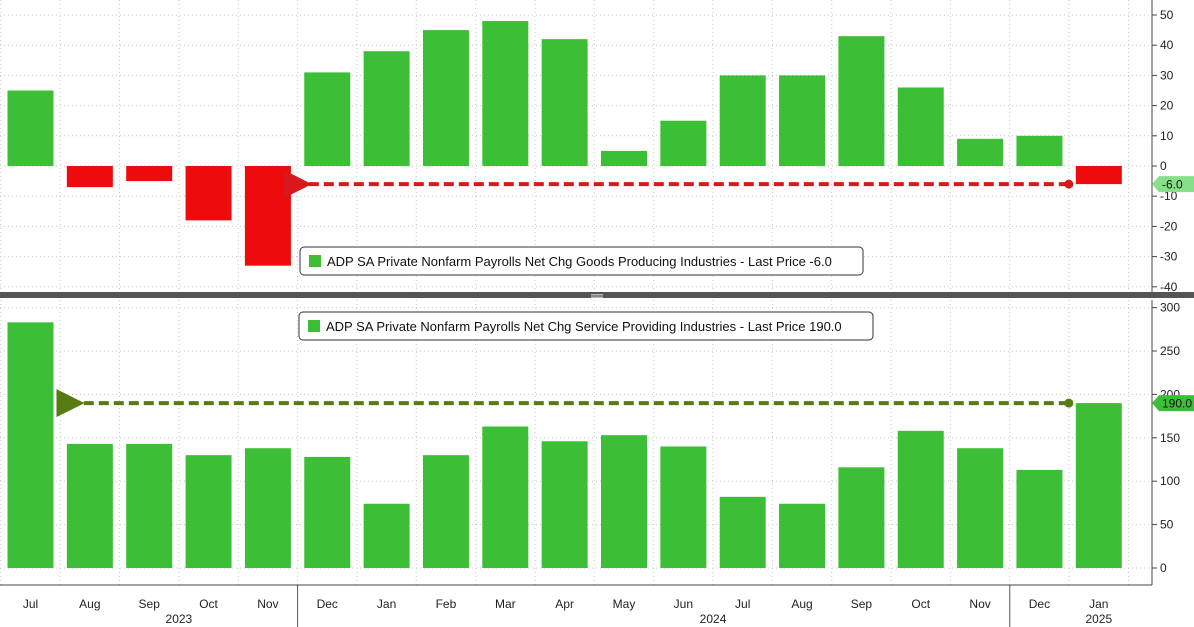  What do you see at coordinates (1167, 75) in the screenshot?
I see `y-tick-label: 30` at bounding box center [1167, 75].